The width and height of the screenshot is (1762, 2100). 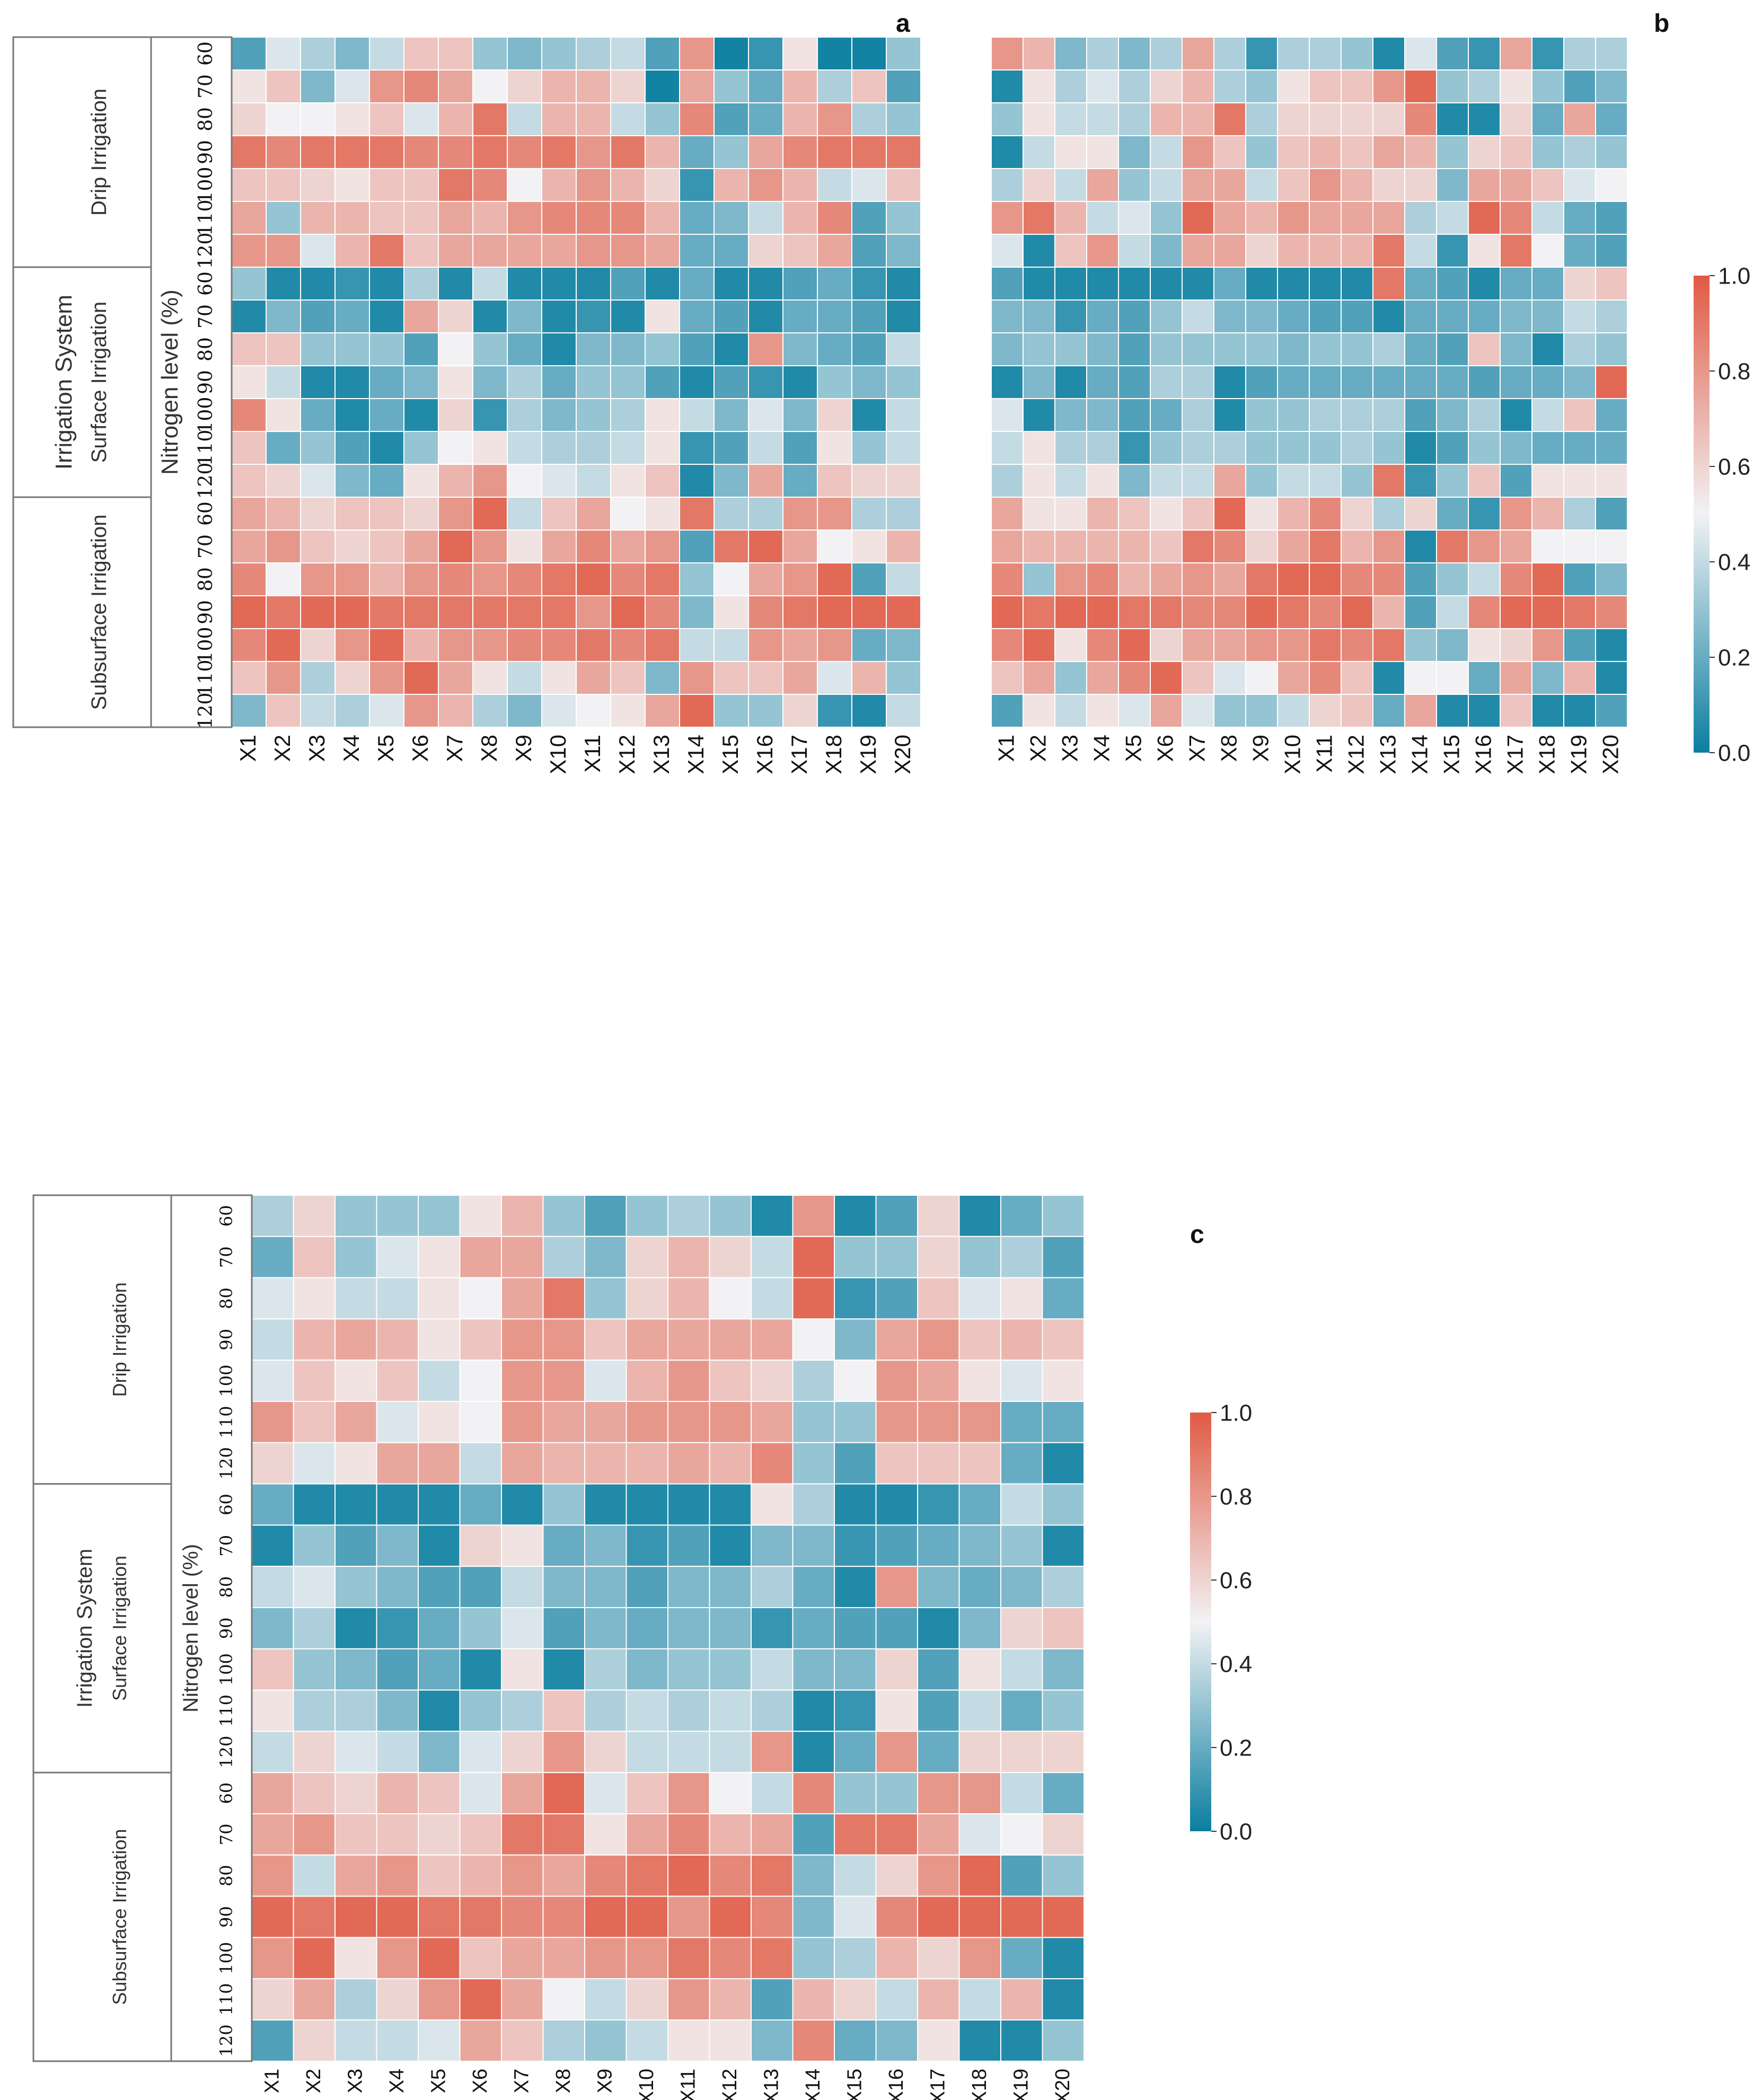 What do you see at coordinates (84, 1629) in the screenshot?
I see `row-group-axis-title: Irrigation System` at bounding box center [84, 1629].